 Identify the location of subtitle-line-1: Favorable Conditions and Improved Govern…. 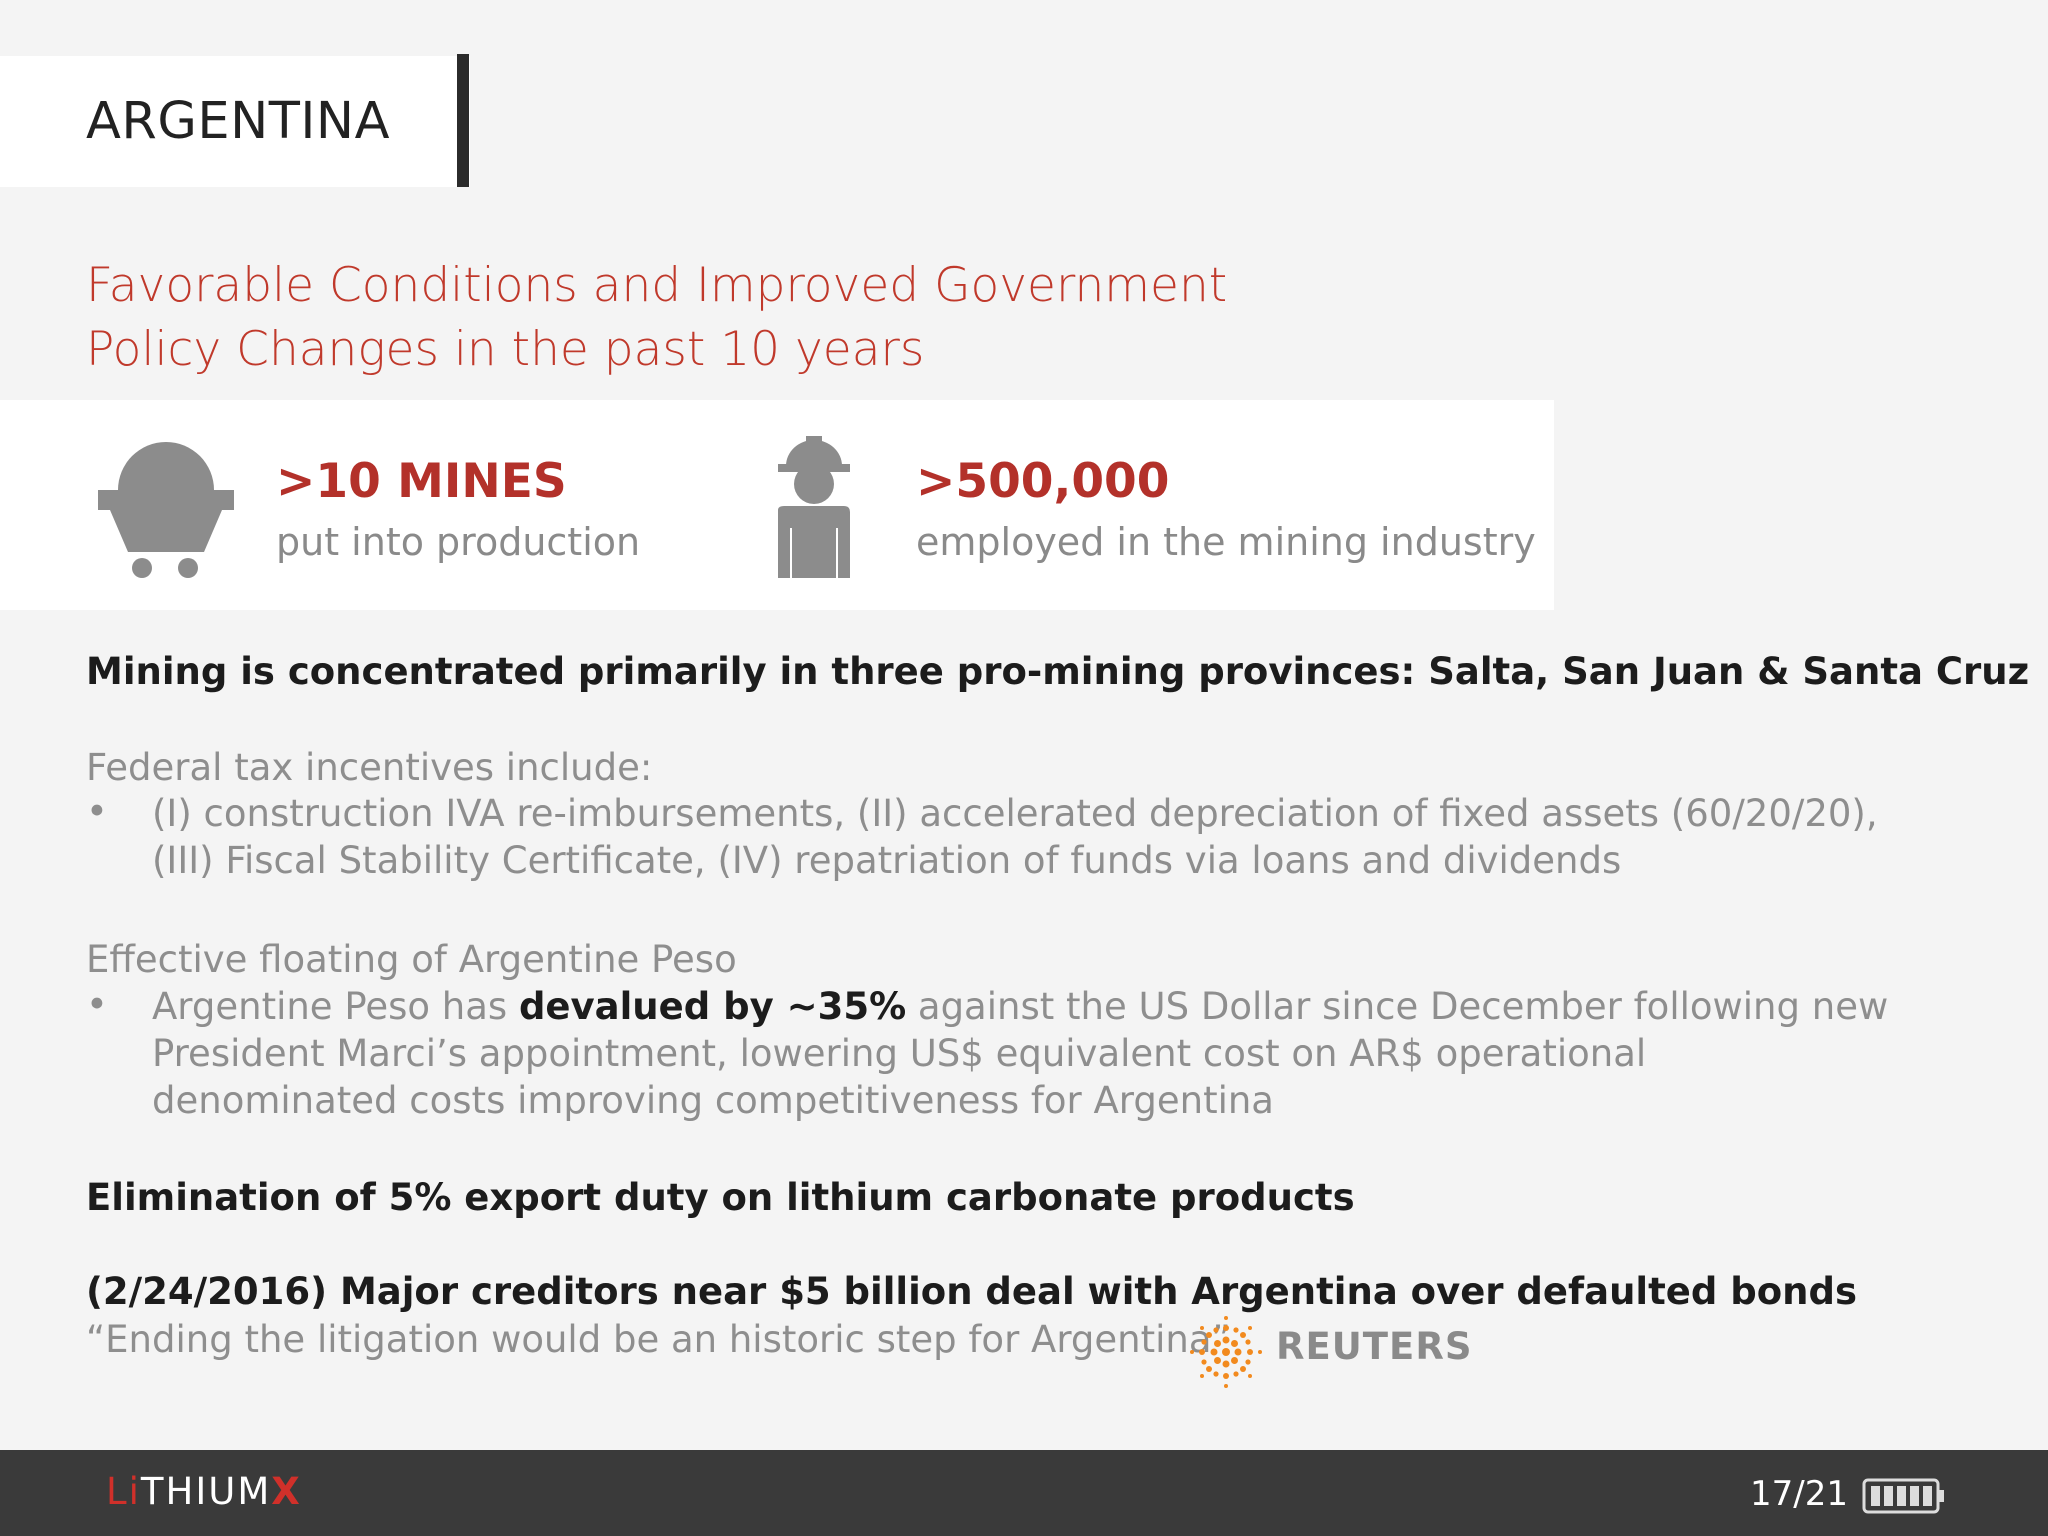
(657, 285).